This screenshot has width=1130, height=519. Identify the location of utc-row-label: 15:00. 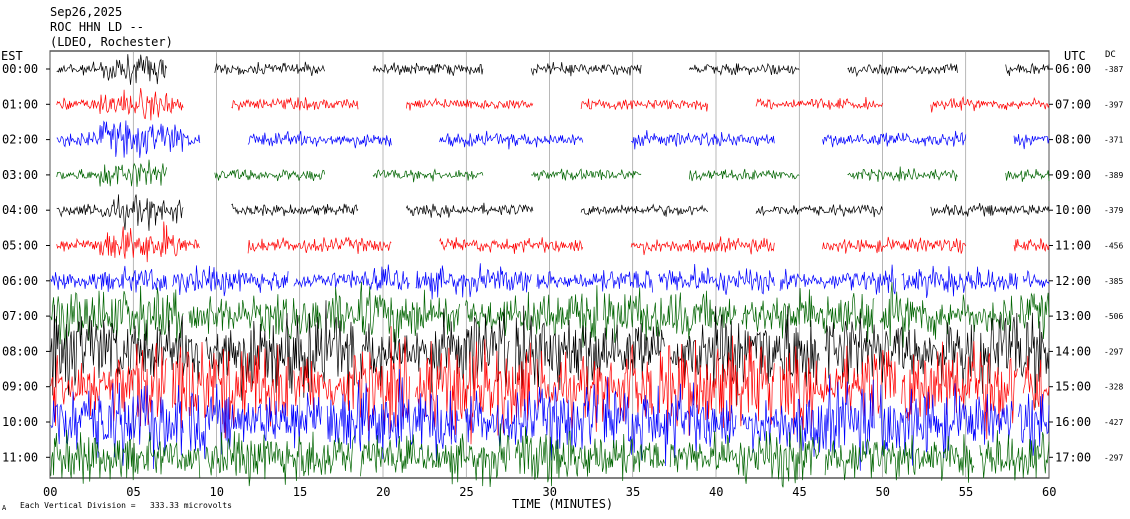
(1073, 387).